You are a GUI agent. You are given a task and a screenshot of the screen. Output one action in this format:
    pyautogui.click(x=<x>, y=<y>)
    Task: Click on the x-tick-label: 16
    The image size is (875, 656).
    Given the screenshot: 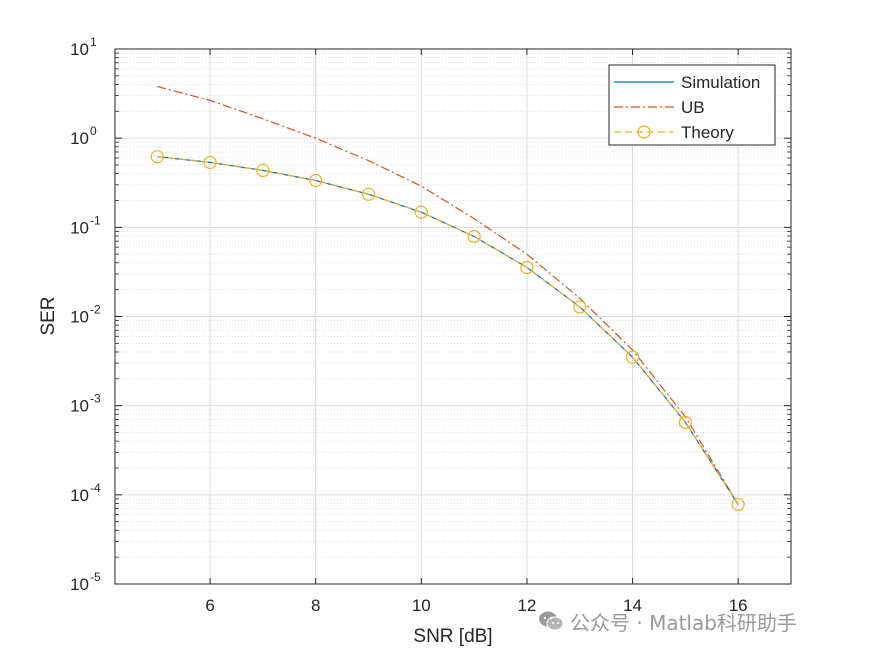 What is the action you would take?
    pyautogui.click(x=738, y=605)
    